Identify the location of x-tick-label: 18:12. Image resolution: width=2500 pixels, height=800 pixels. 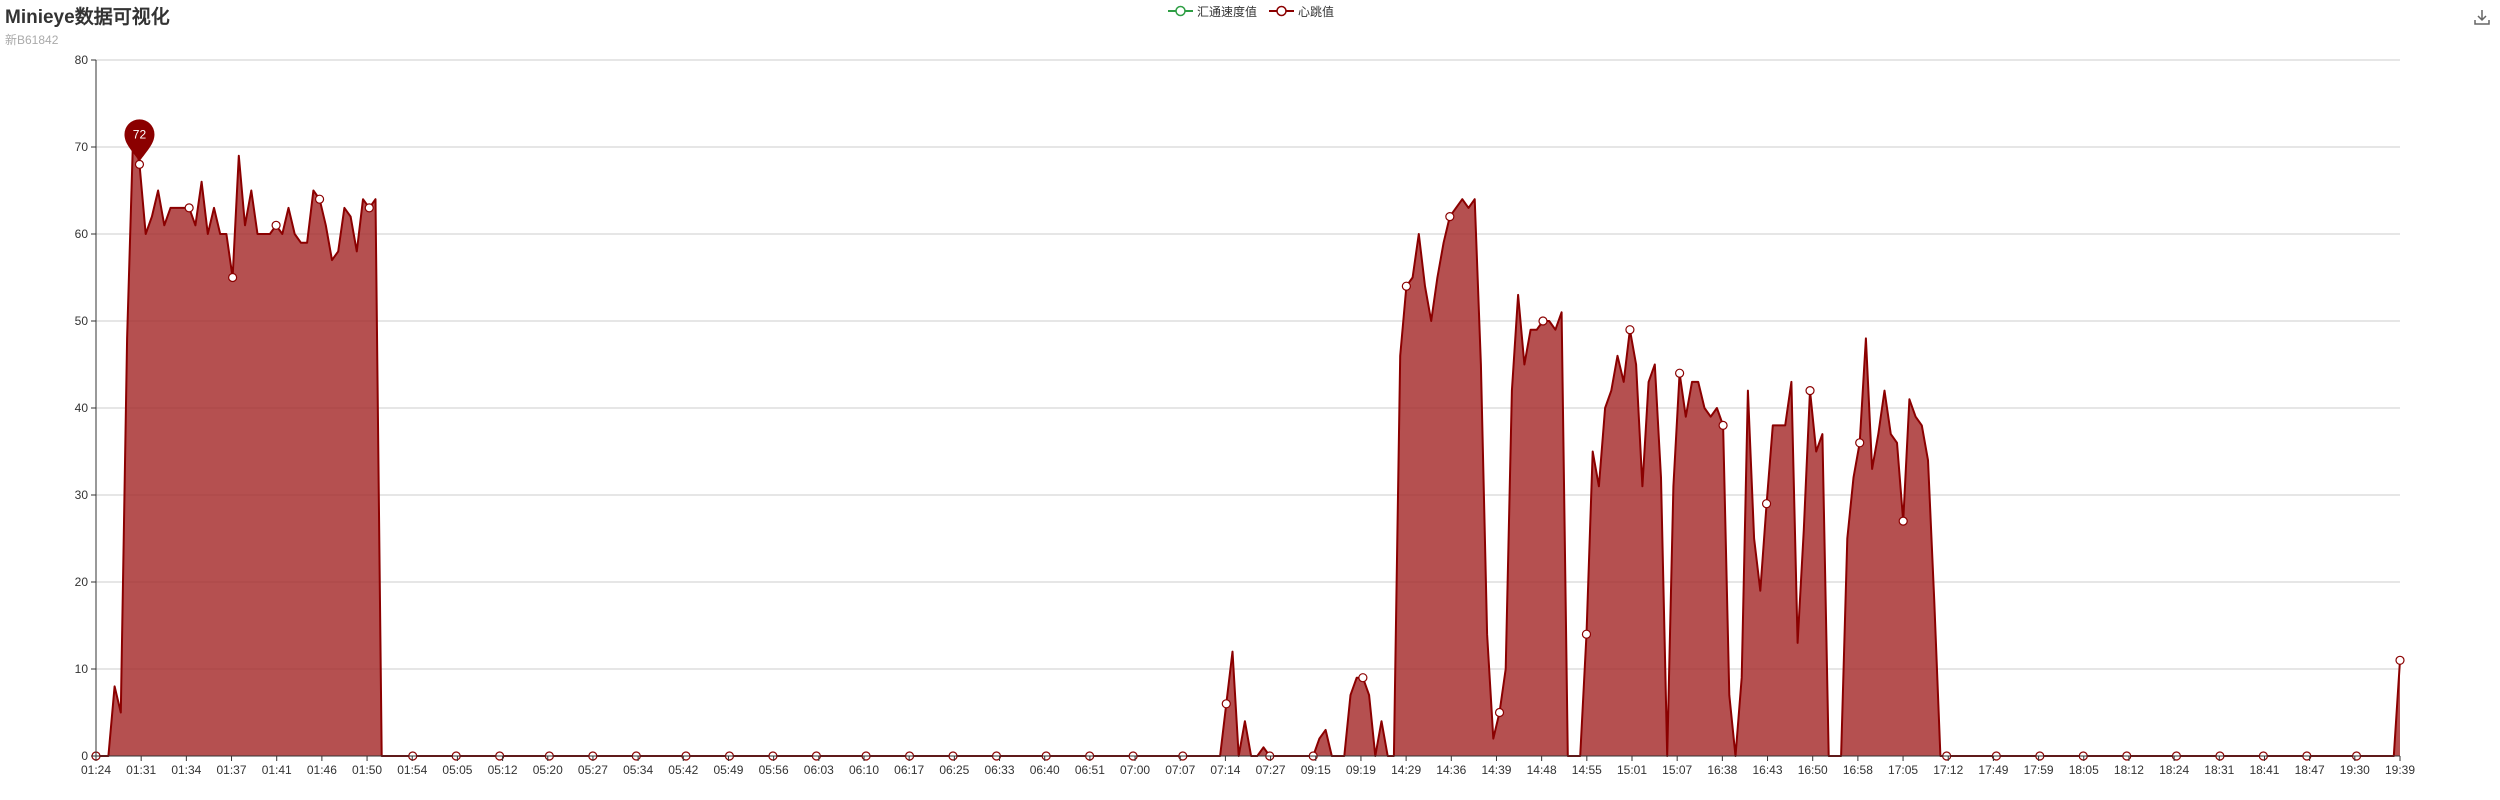
(2129, 770).